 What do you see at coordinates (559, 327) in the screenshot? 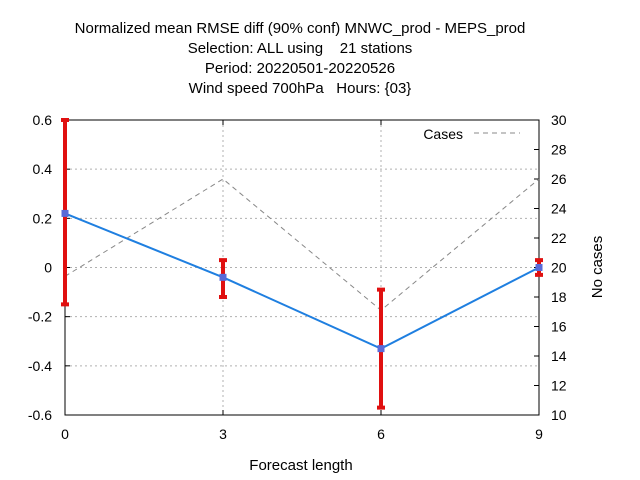
I see `y2-tick-label: 16` at bounding box center [559, 327].